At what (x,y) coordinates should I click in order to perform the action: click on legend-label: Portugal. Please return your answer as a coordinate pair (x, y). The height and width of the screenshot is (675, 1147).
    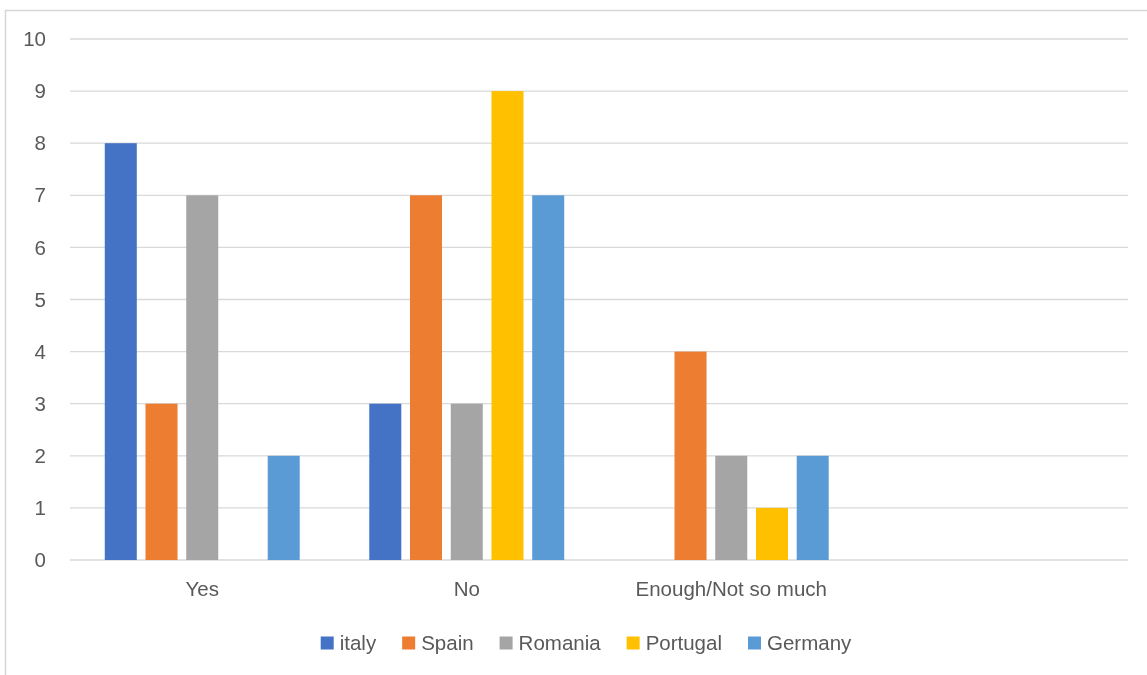
    Looking at the image, I should click on (683, 643).